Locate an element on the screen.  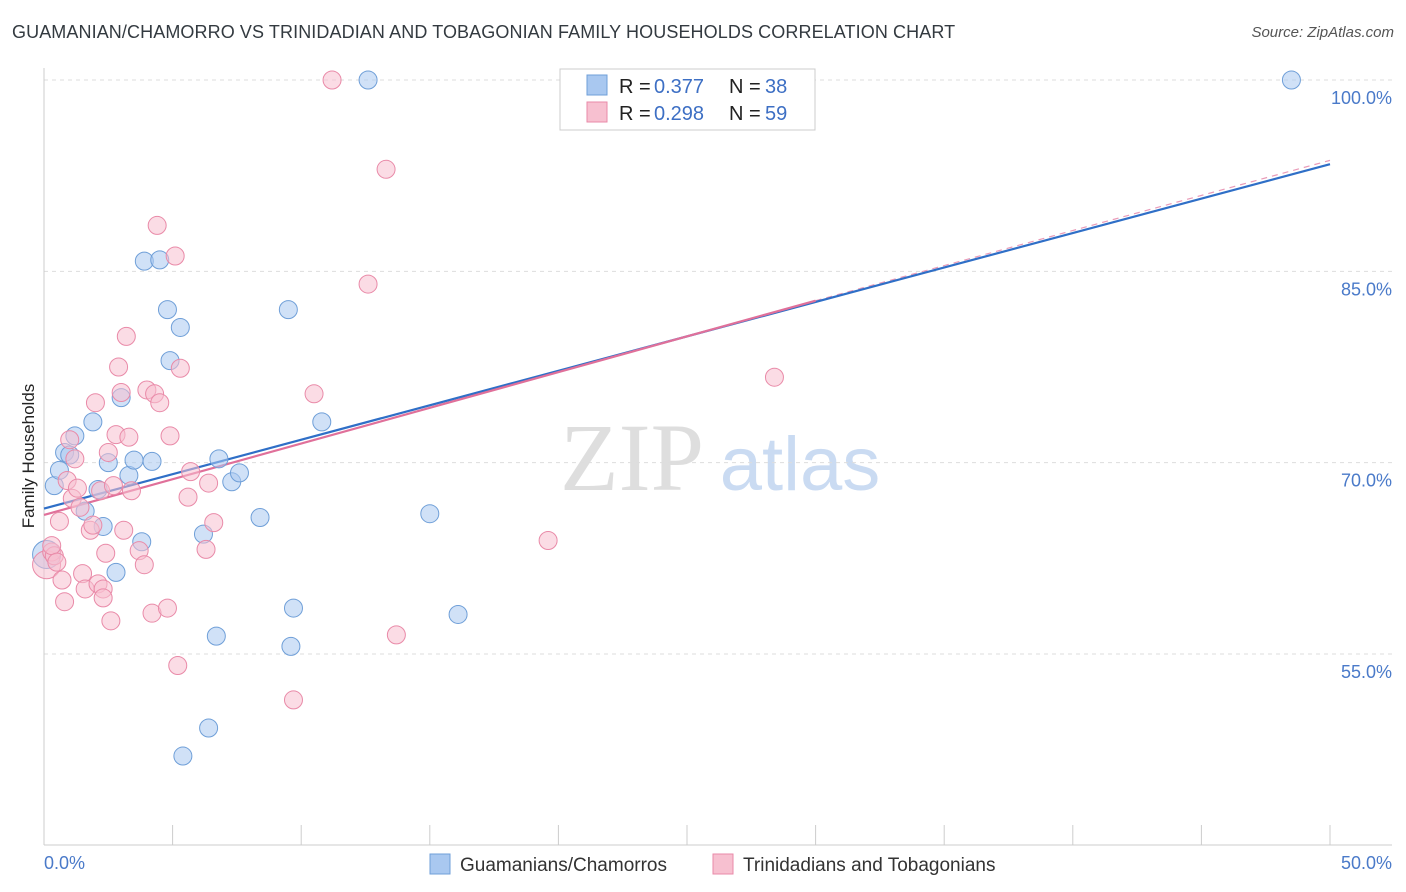
y-tick-label-2: 70.0% is located at coordinates (1366, 481).